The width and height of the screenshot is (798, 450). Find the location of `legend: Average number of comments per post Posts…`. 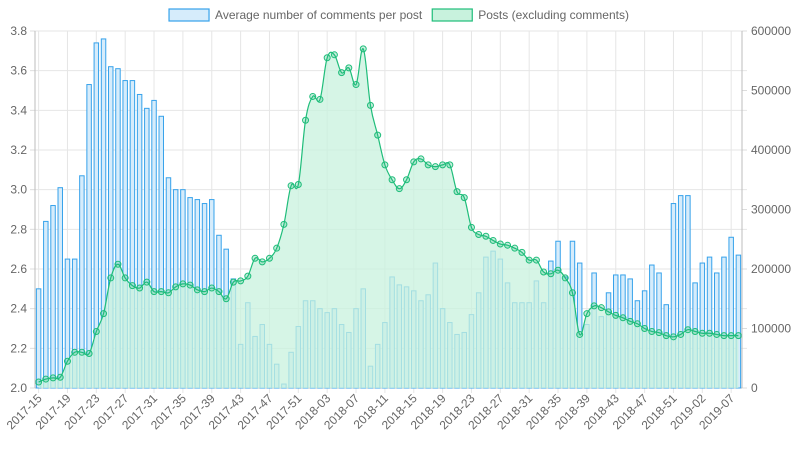

legend: Average number of comments per post Posts… is located at coordinates (398, 15).